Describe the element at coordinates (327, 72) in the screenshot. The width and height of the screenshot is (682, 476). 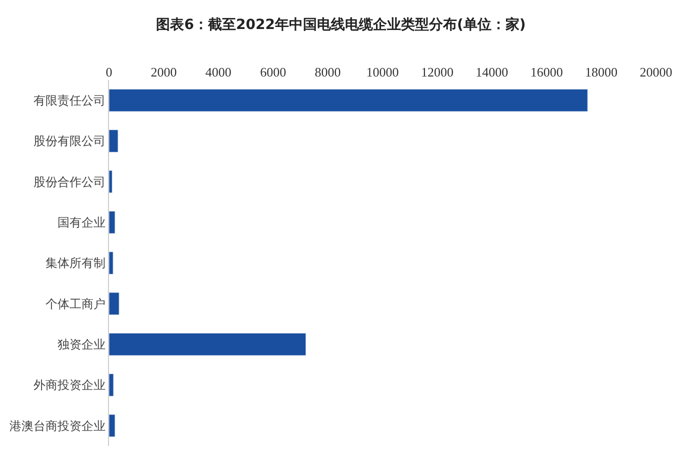
I see `x-tick-label: 8000` at that location.